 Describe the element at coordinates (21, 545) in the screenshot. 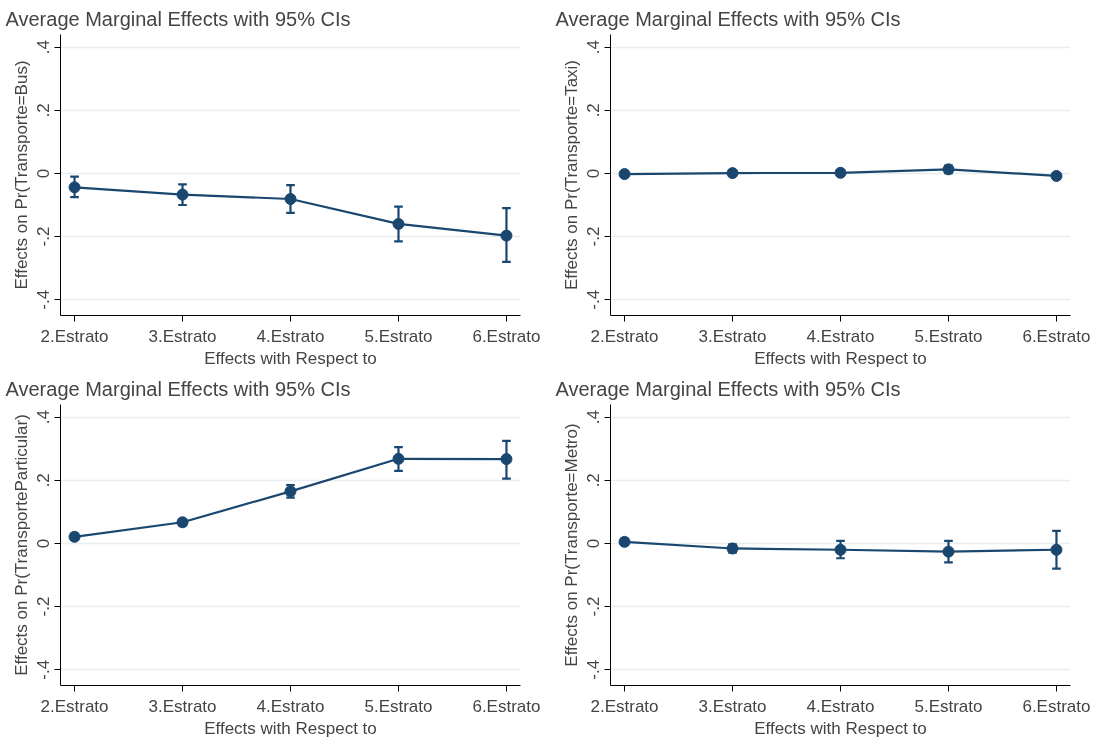

I see `y-axis-title: Effects on Pr(TransporteParticular)` at that location.